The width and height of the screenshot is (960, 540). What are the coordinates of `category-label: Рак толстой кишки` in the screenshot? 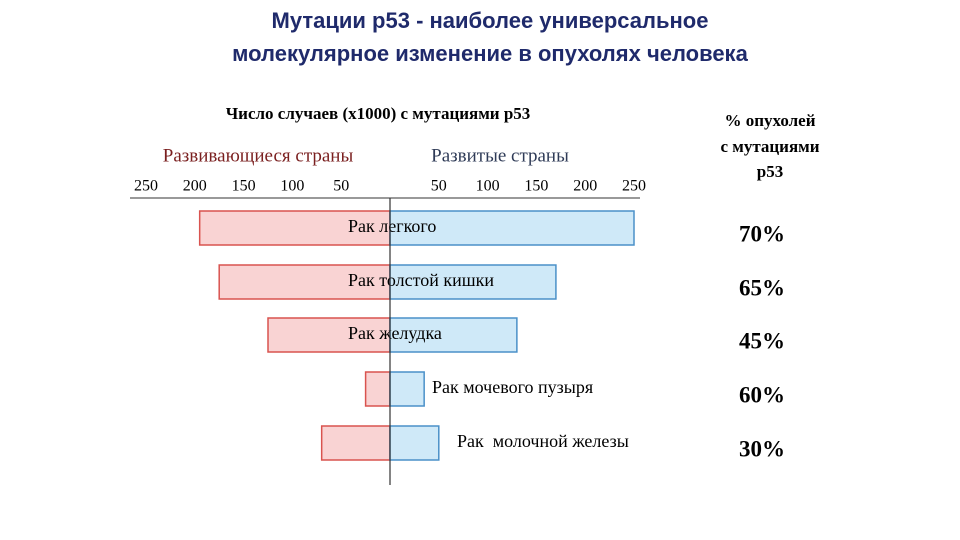 It's located at (421, 280).